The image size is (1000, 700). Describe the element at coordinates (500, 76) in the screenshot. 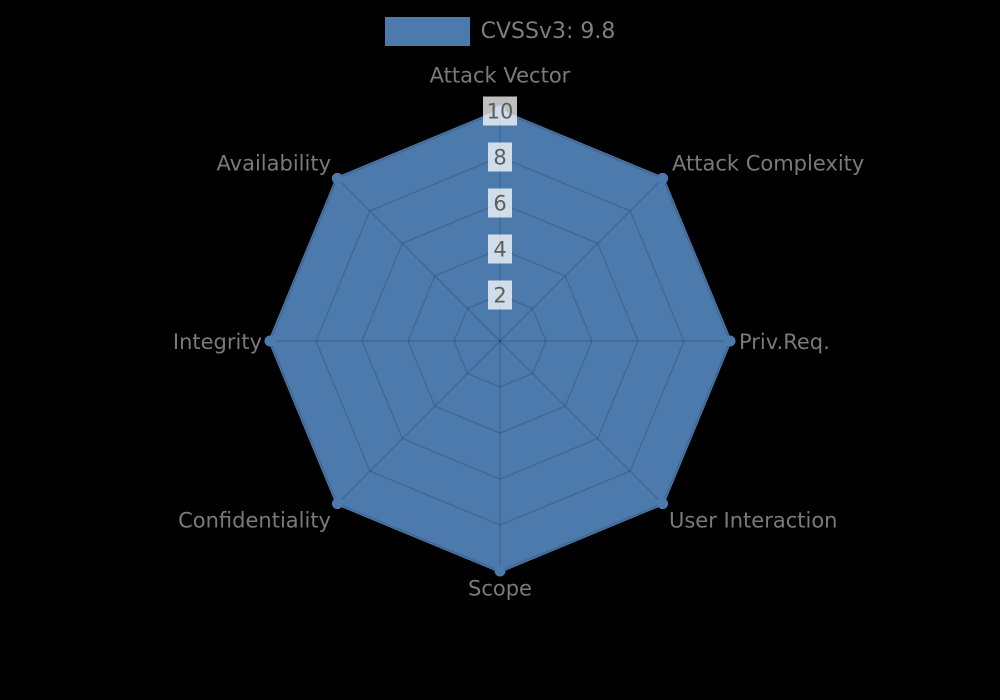

I see `axis-label-attack-vector: Attack Vector` at that location.